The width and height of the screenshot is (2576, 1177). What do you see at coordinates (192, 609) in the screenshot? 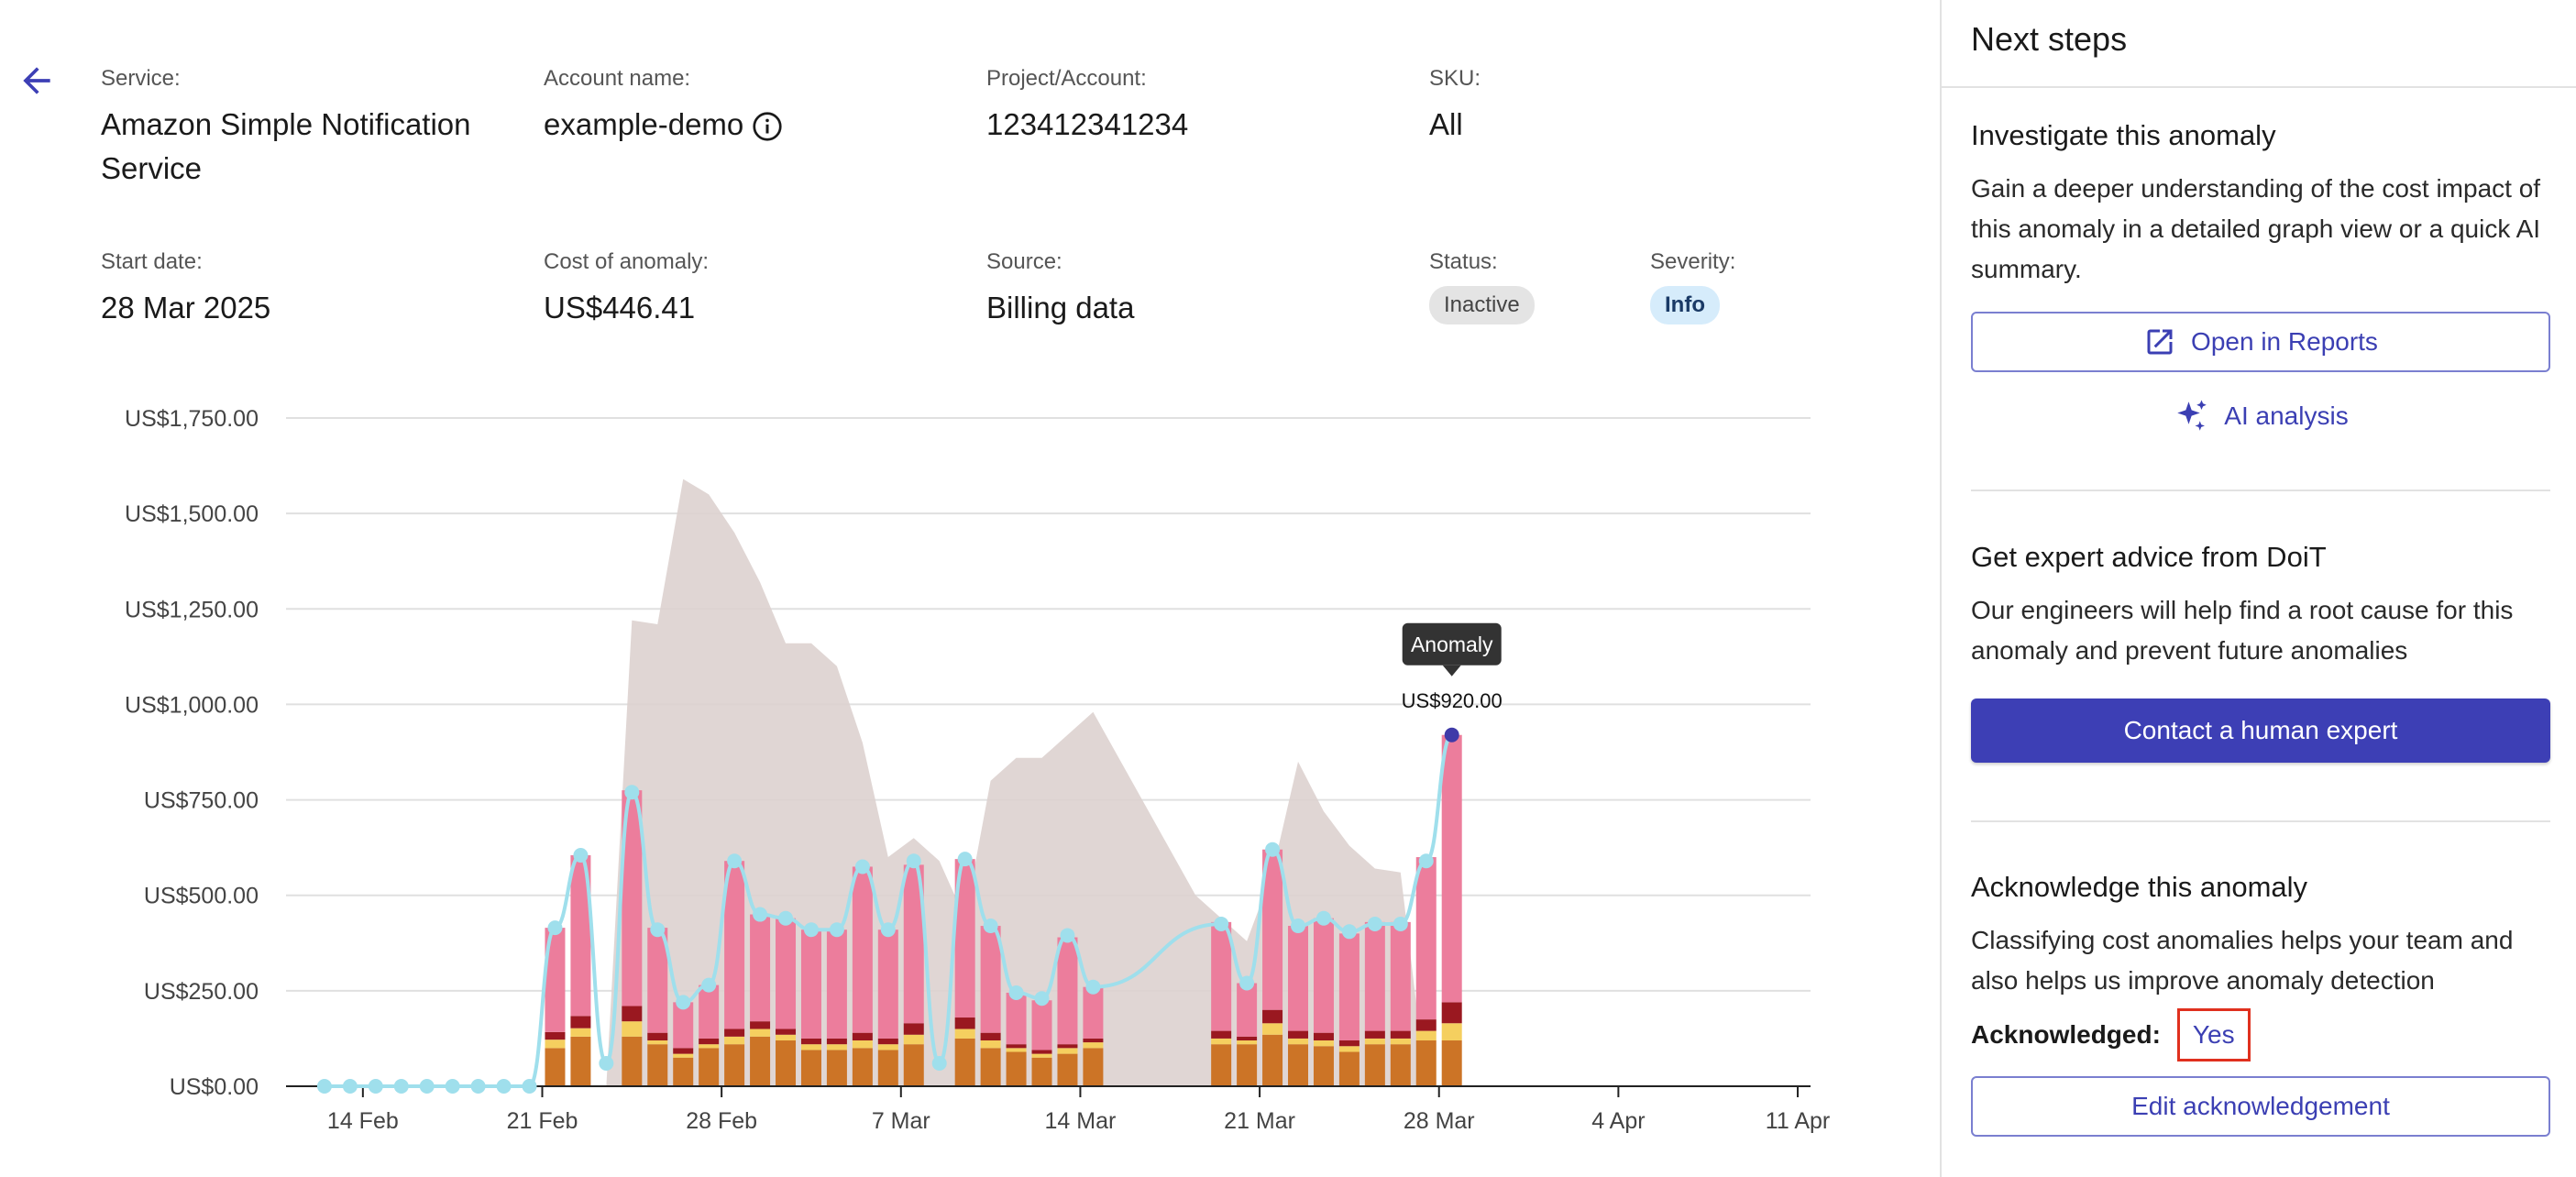
I see `y-tick-label: US$1,250.00` at bounding box center [192, 609].